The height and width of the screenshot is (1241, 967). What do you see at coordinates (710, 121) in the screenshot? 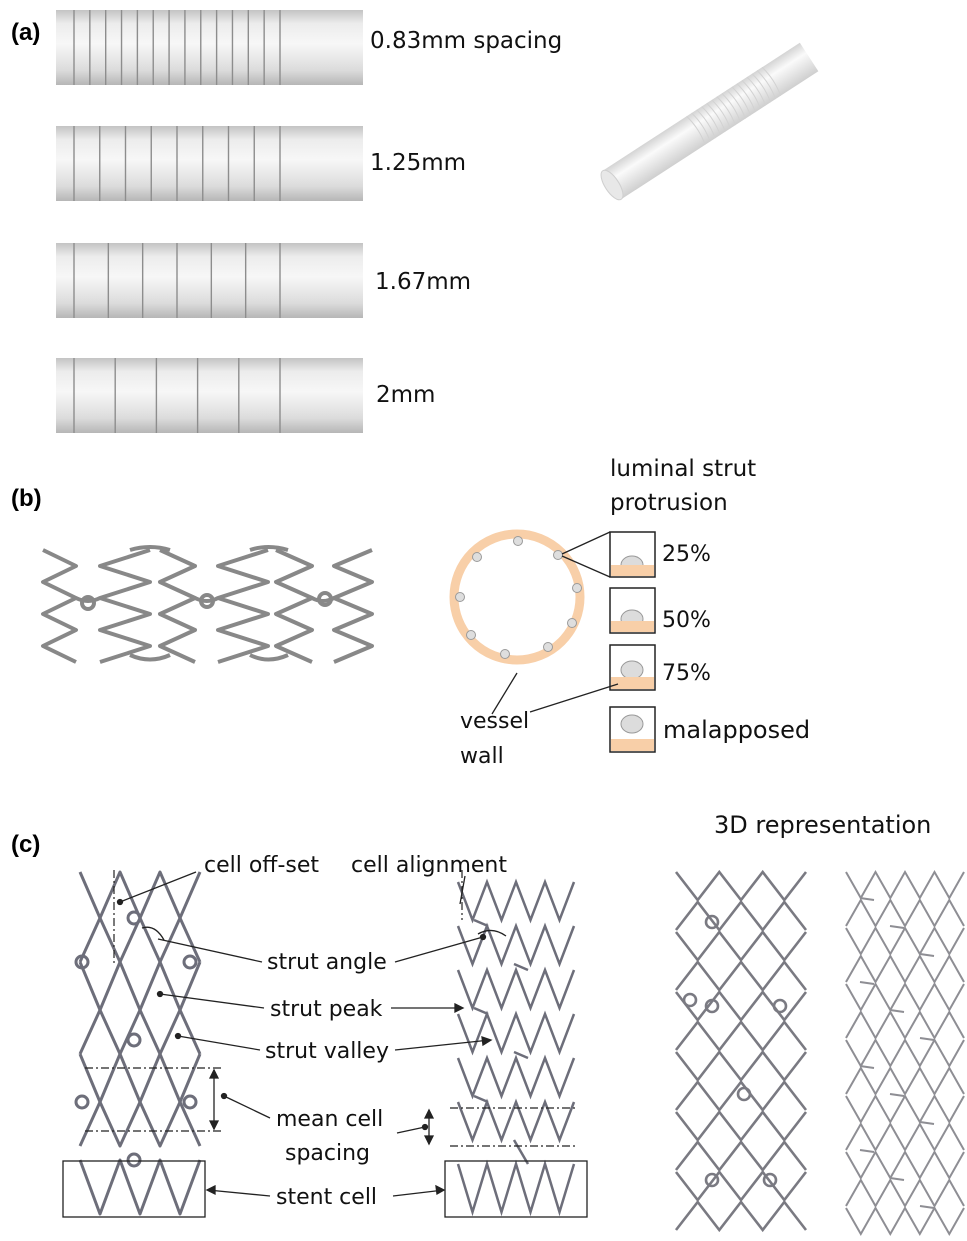
I see `diagonal-cylinder-body` at bounding box center [710, 121].